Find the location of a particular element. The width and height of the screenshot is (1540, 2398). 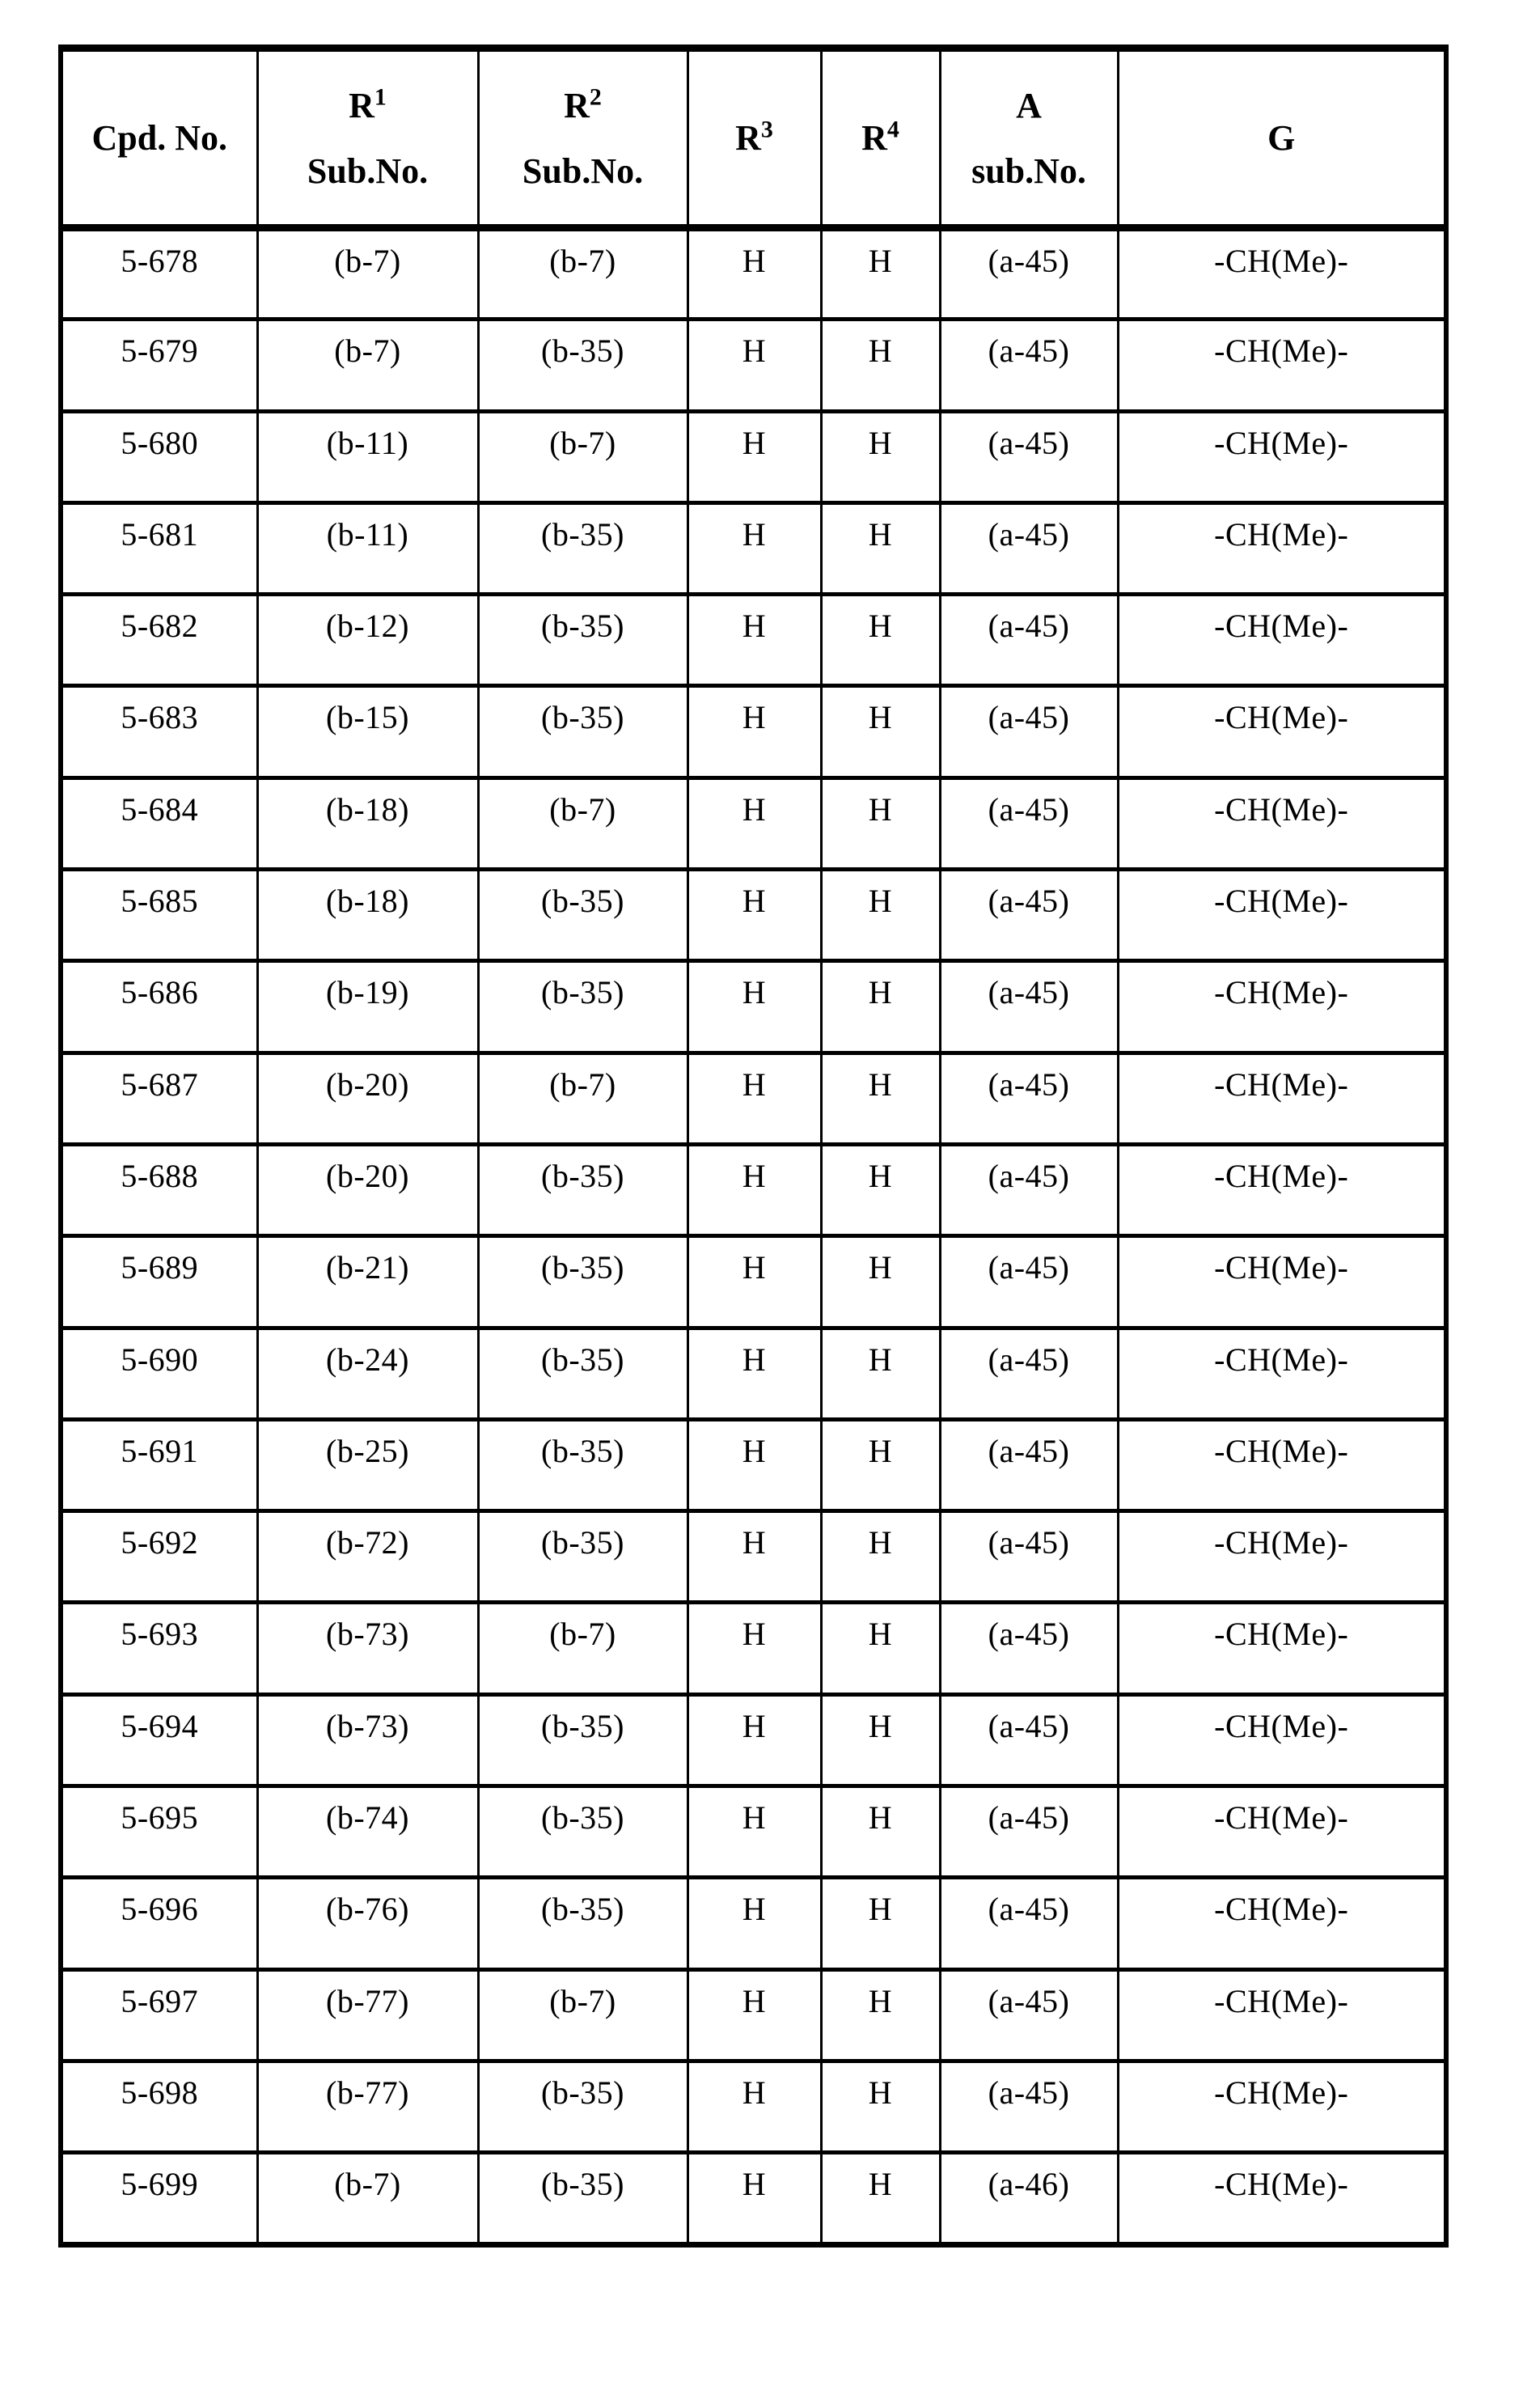

cell-cpd-no: 5-693 is located at coordinates (159, 1647).